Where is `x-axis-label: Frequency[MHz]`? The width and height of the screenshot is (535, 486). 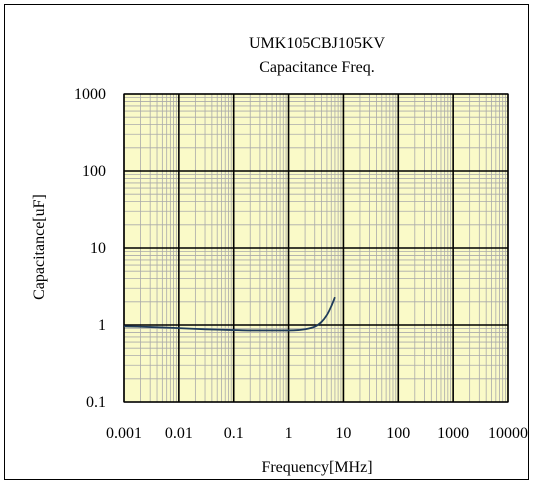 x-axis-label: Frequency[MHz] is located at coordinates (316, 467).